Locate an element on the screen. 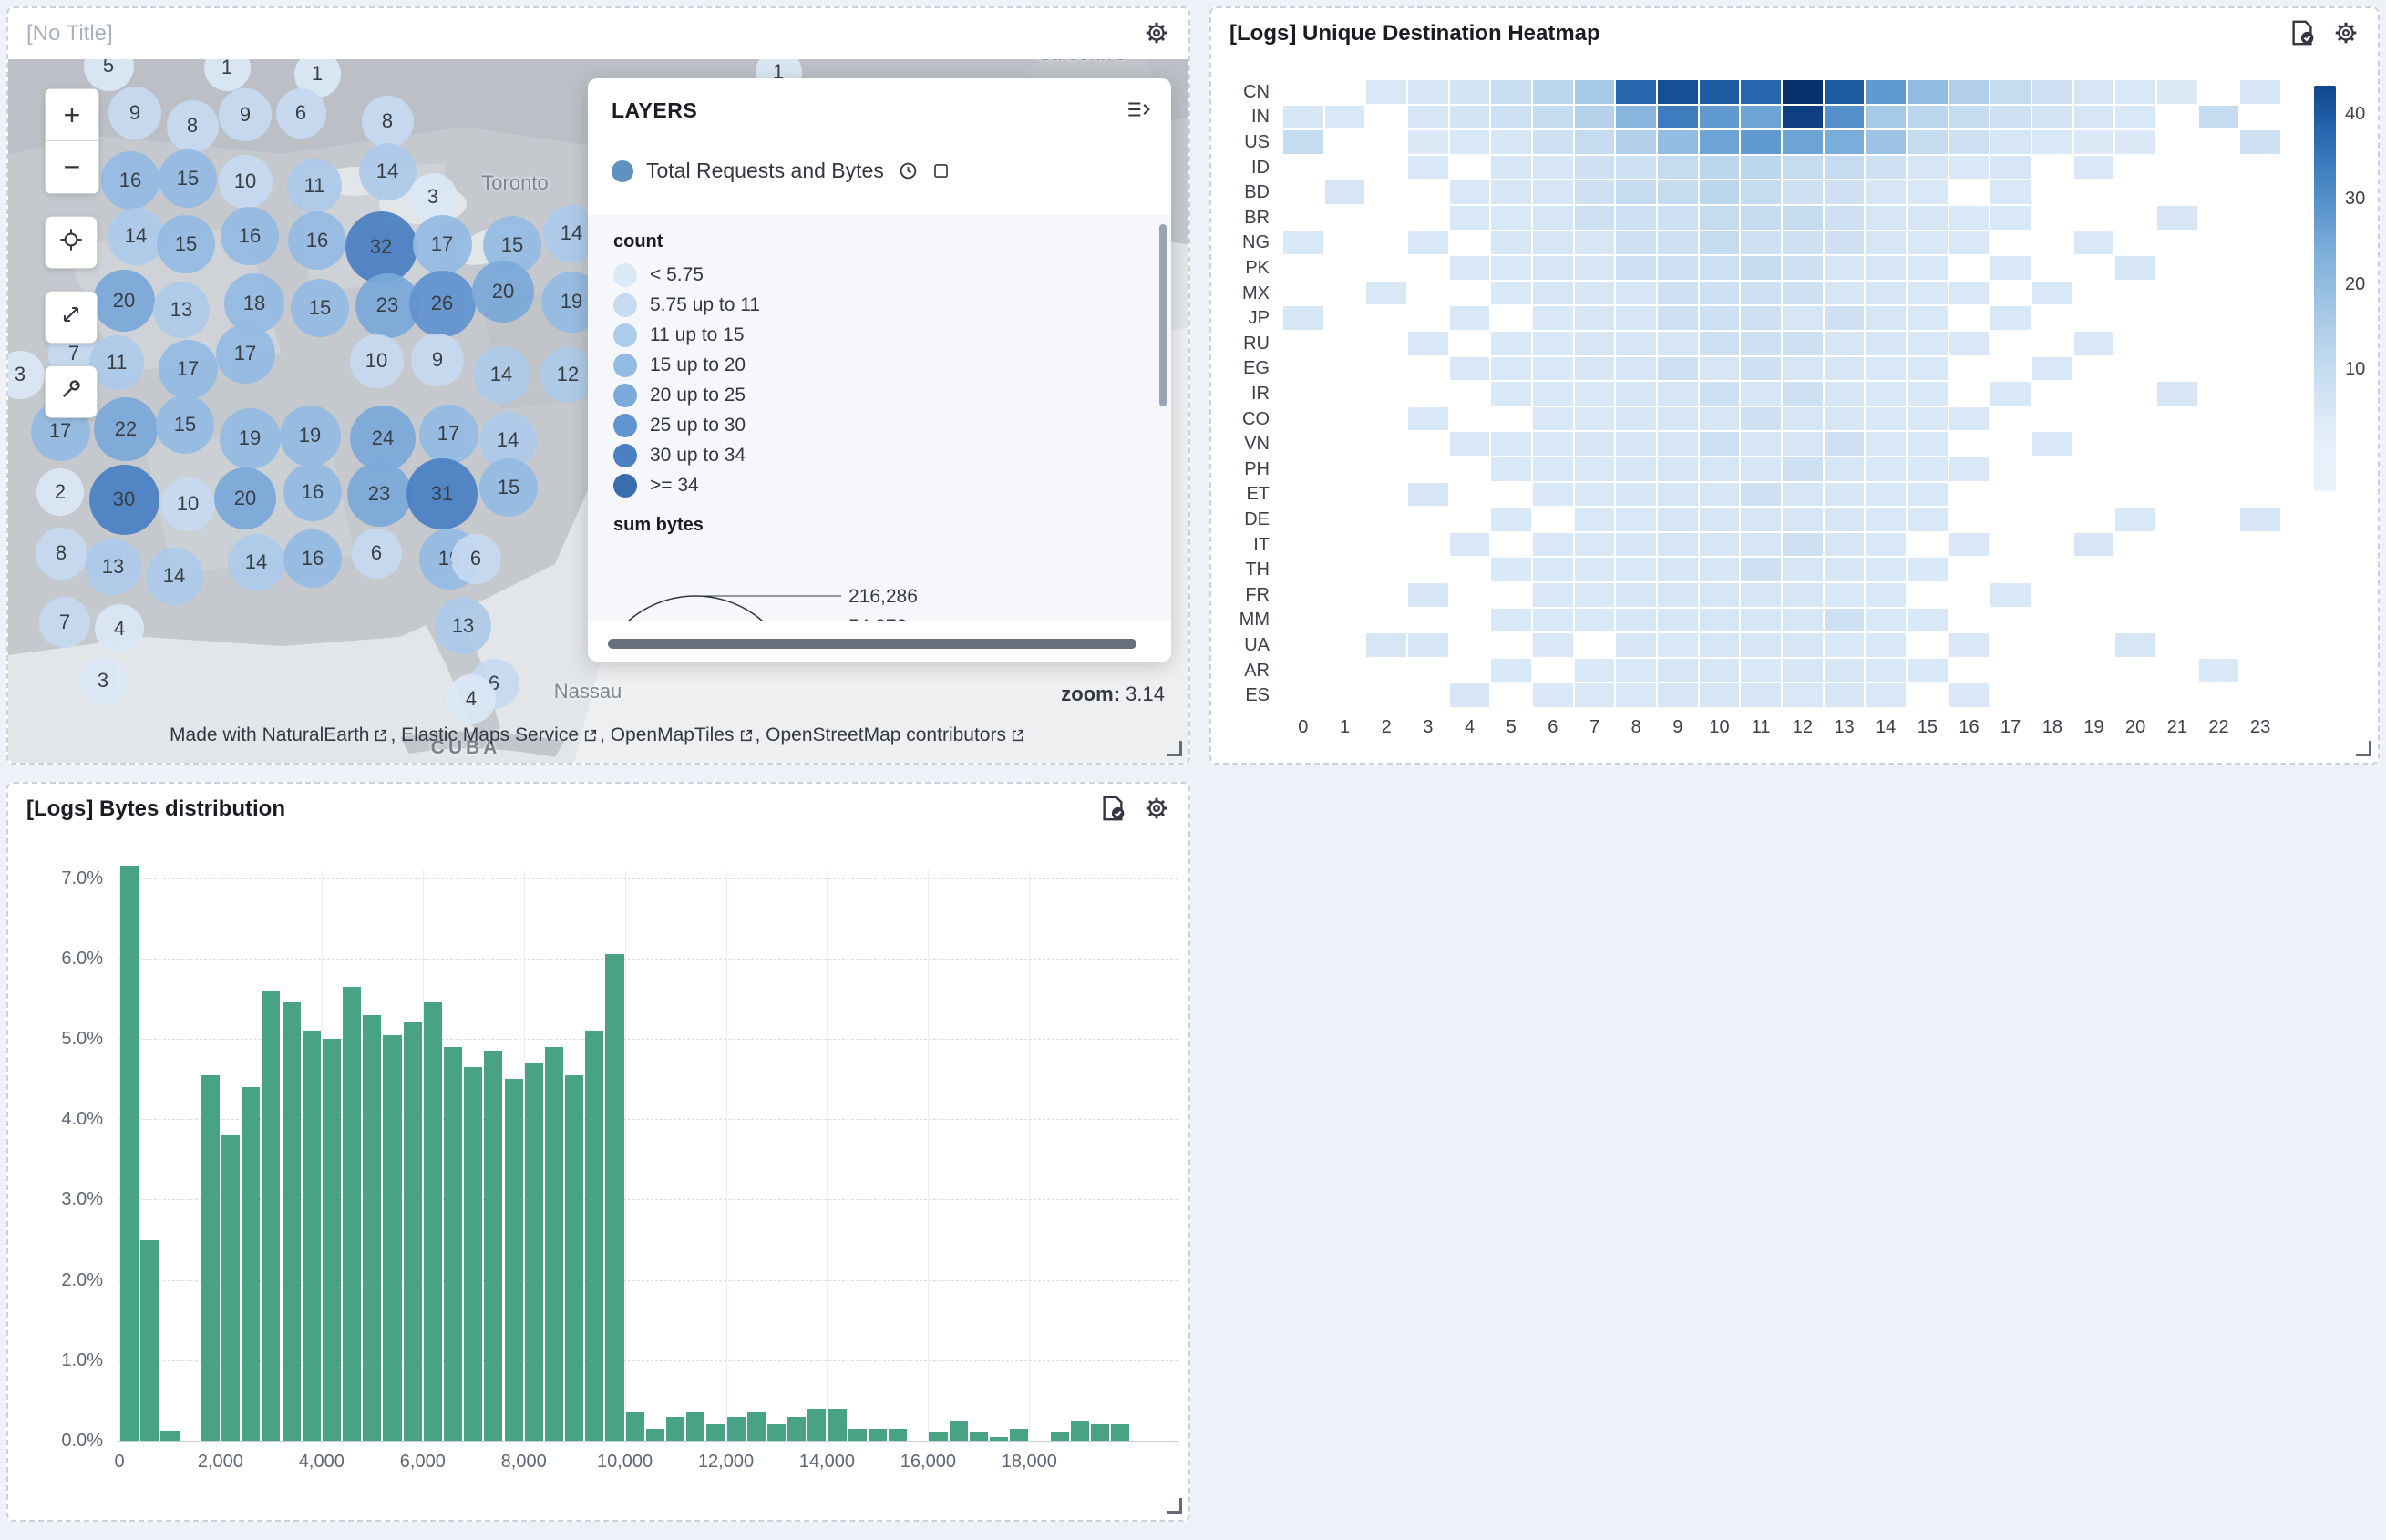 The height and width of the screenshot is (1540, 2386). fit-to-data-button is located at coordinates (72, 242).